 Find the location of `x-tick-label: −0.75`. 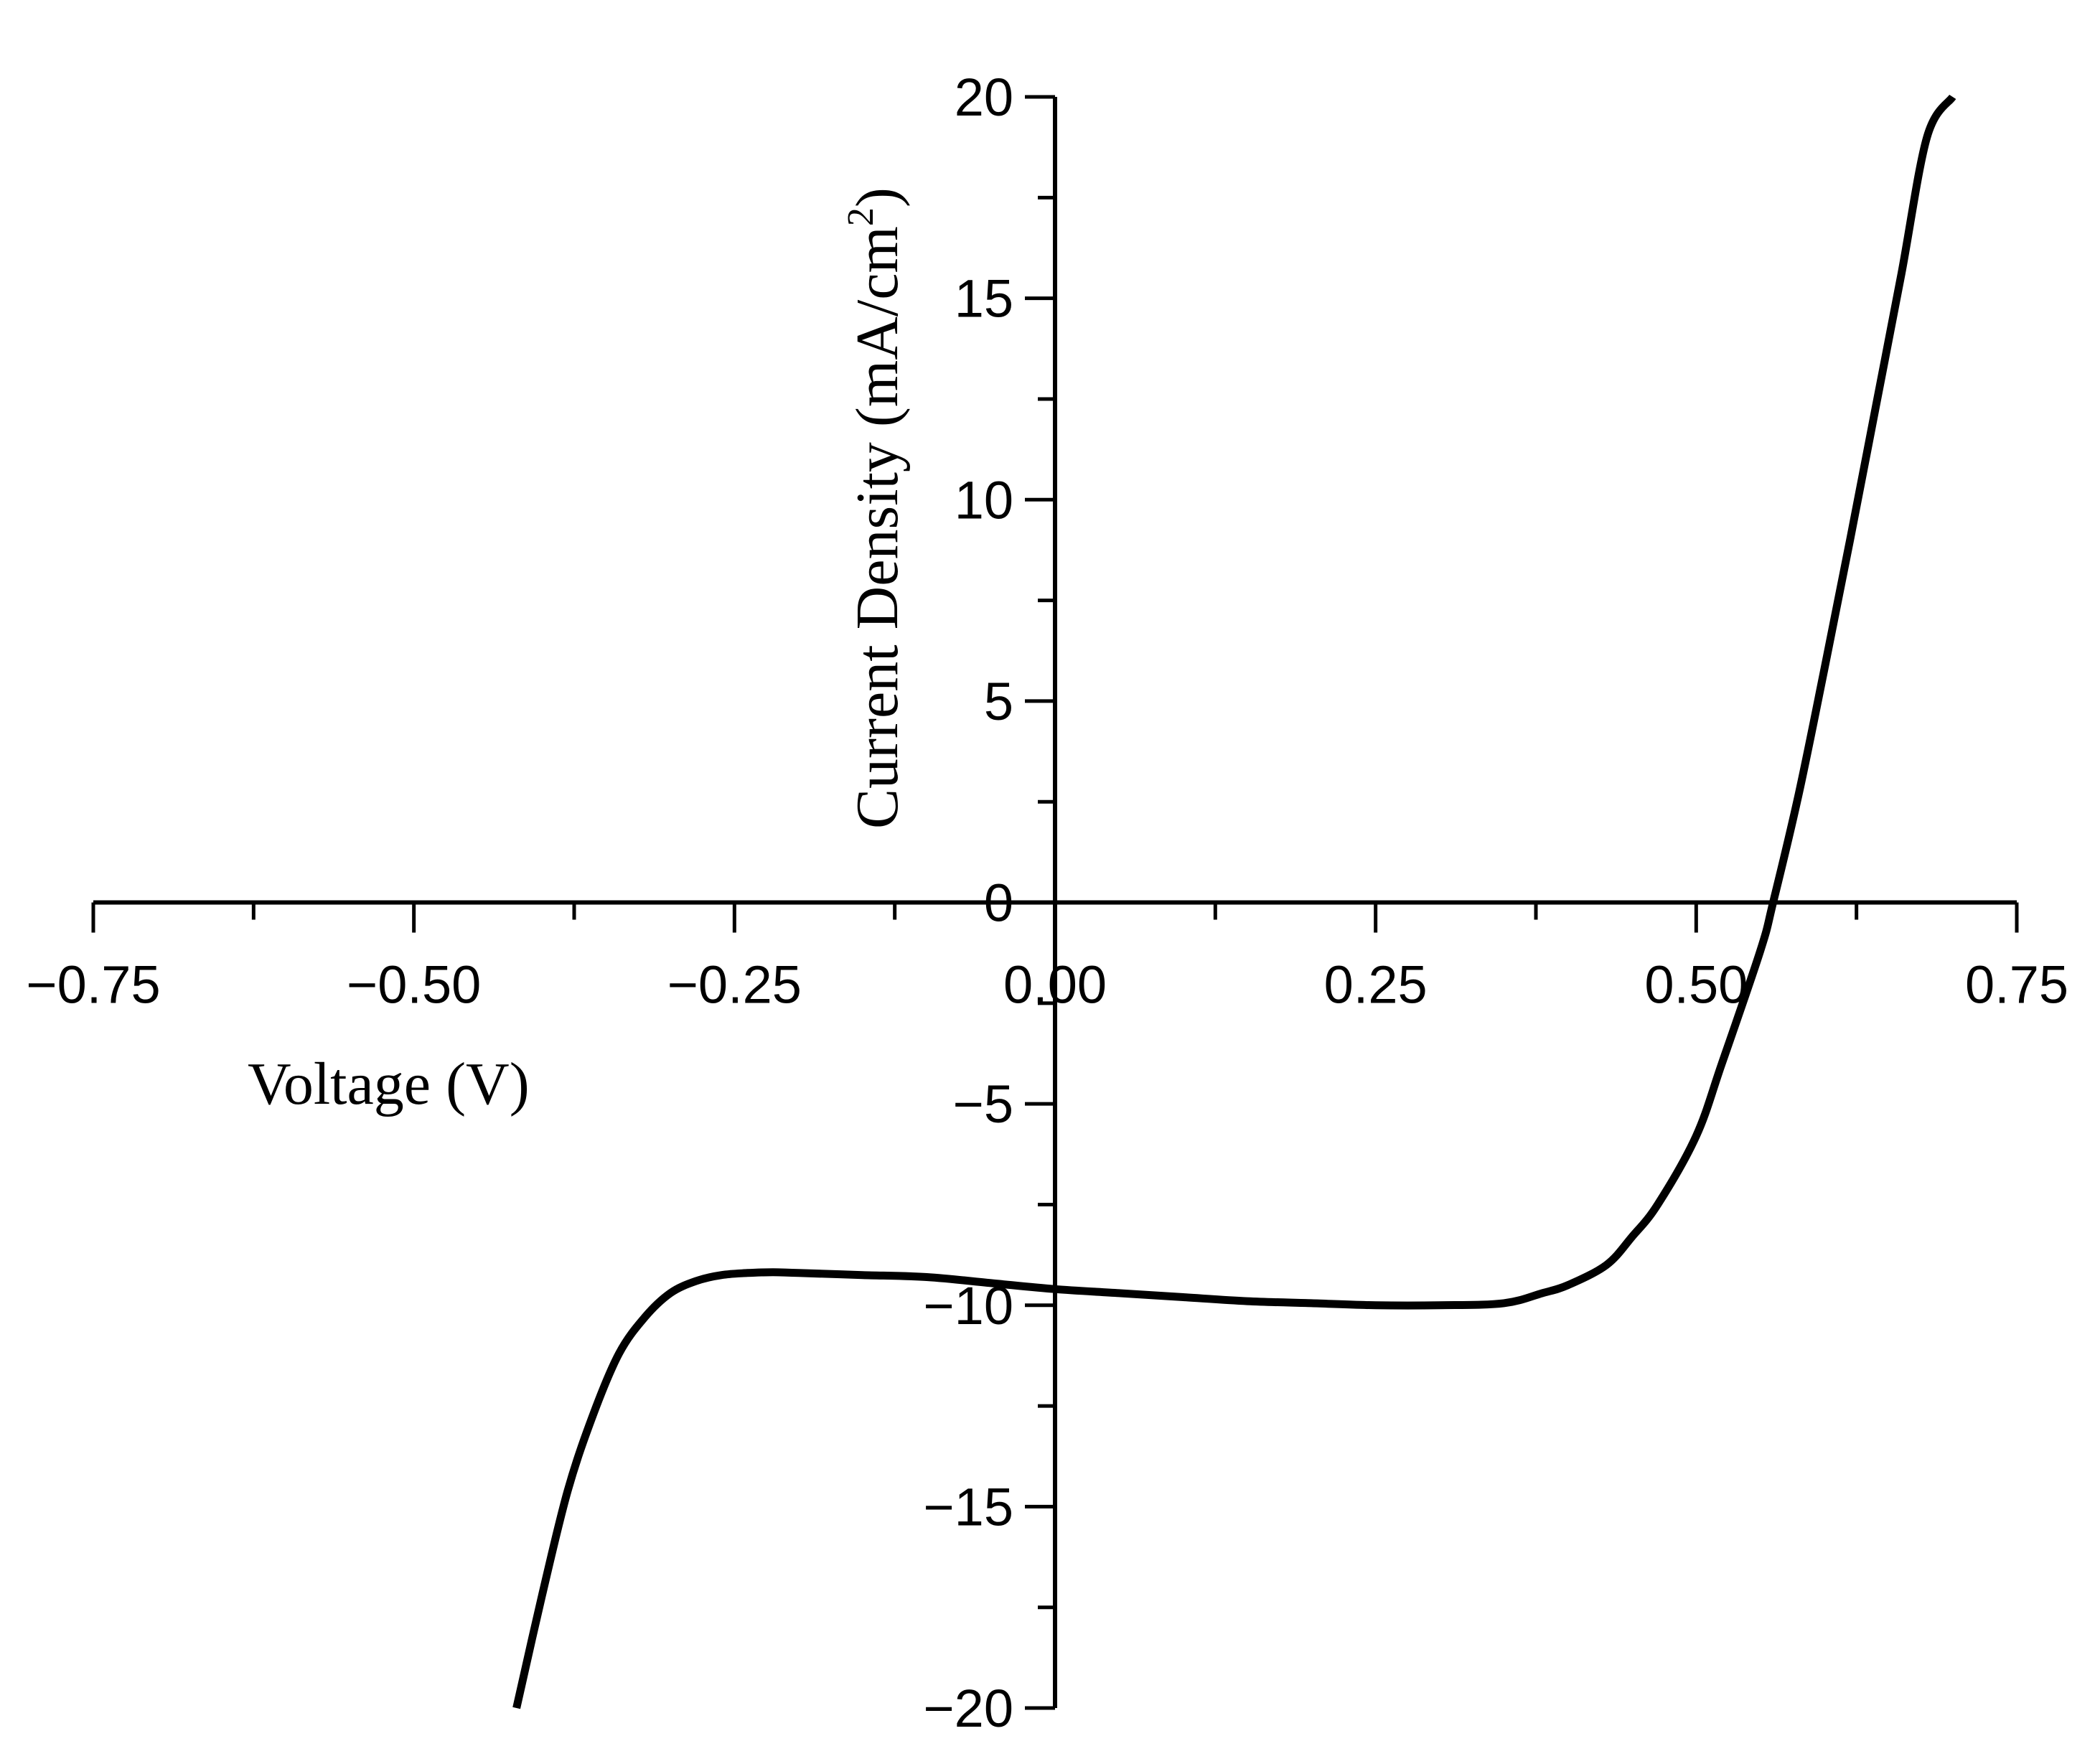

x-tick-label: −0.75 is located at coordinates (93, 985).